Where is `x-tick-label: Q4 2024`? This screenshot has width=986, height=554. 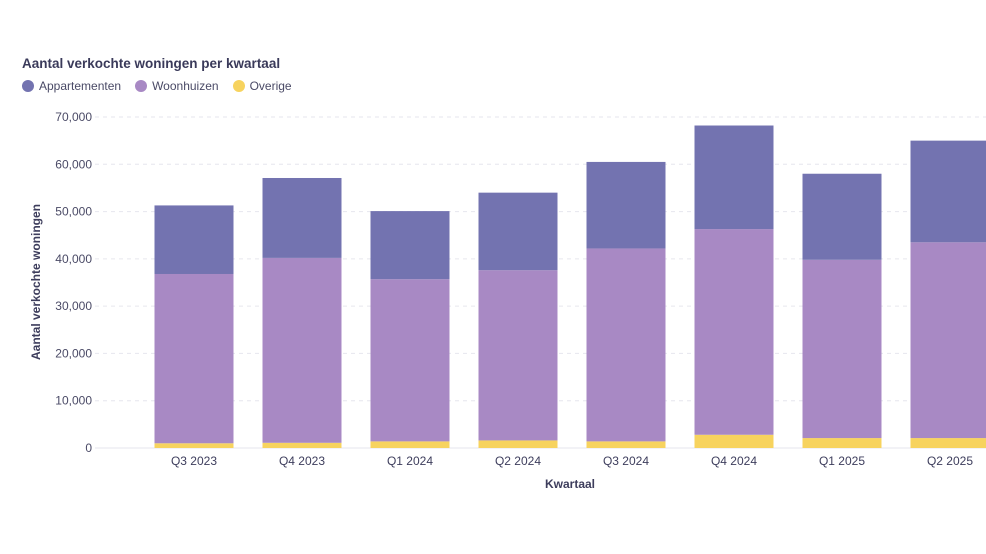
x-tick-label: Q4 2024 is located at coordinates (734, 461).